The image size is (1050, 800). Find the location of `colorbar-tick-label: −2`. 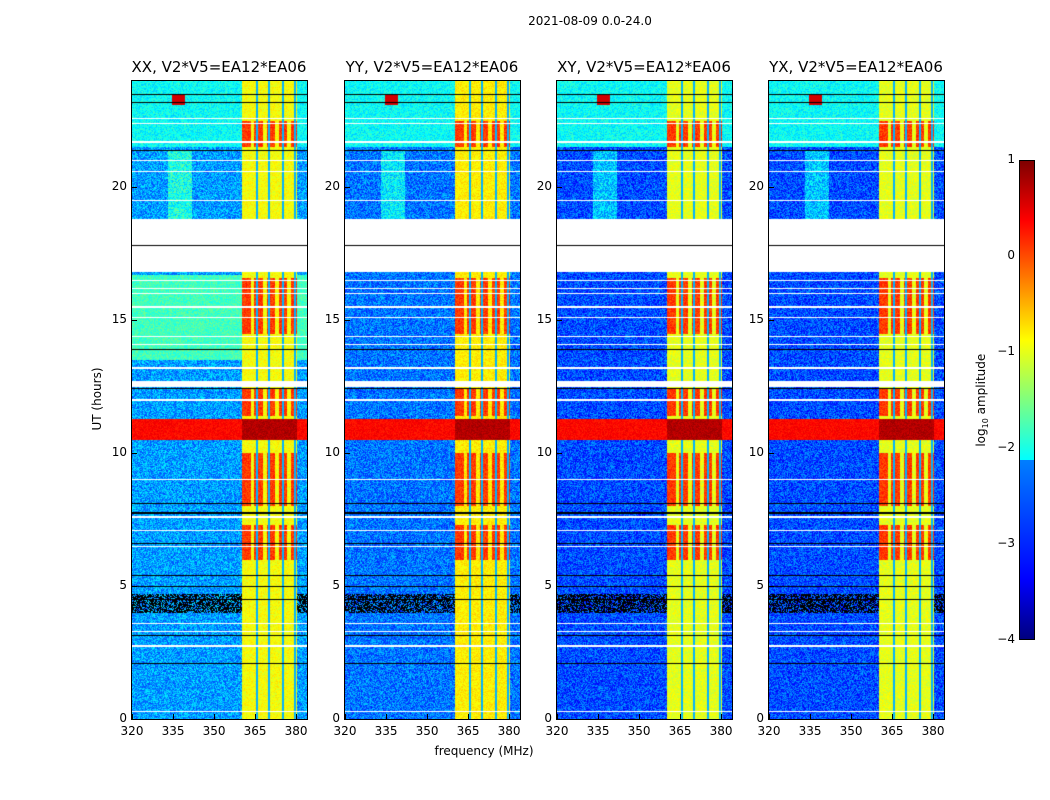

colorbar-tick-label: −2 is located at coordinates (1006, 447).